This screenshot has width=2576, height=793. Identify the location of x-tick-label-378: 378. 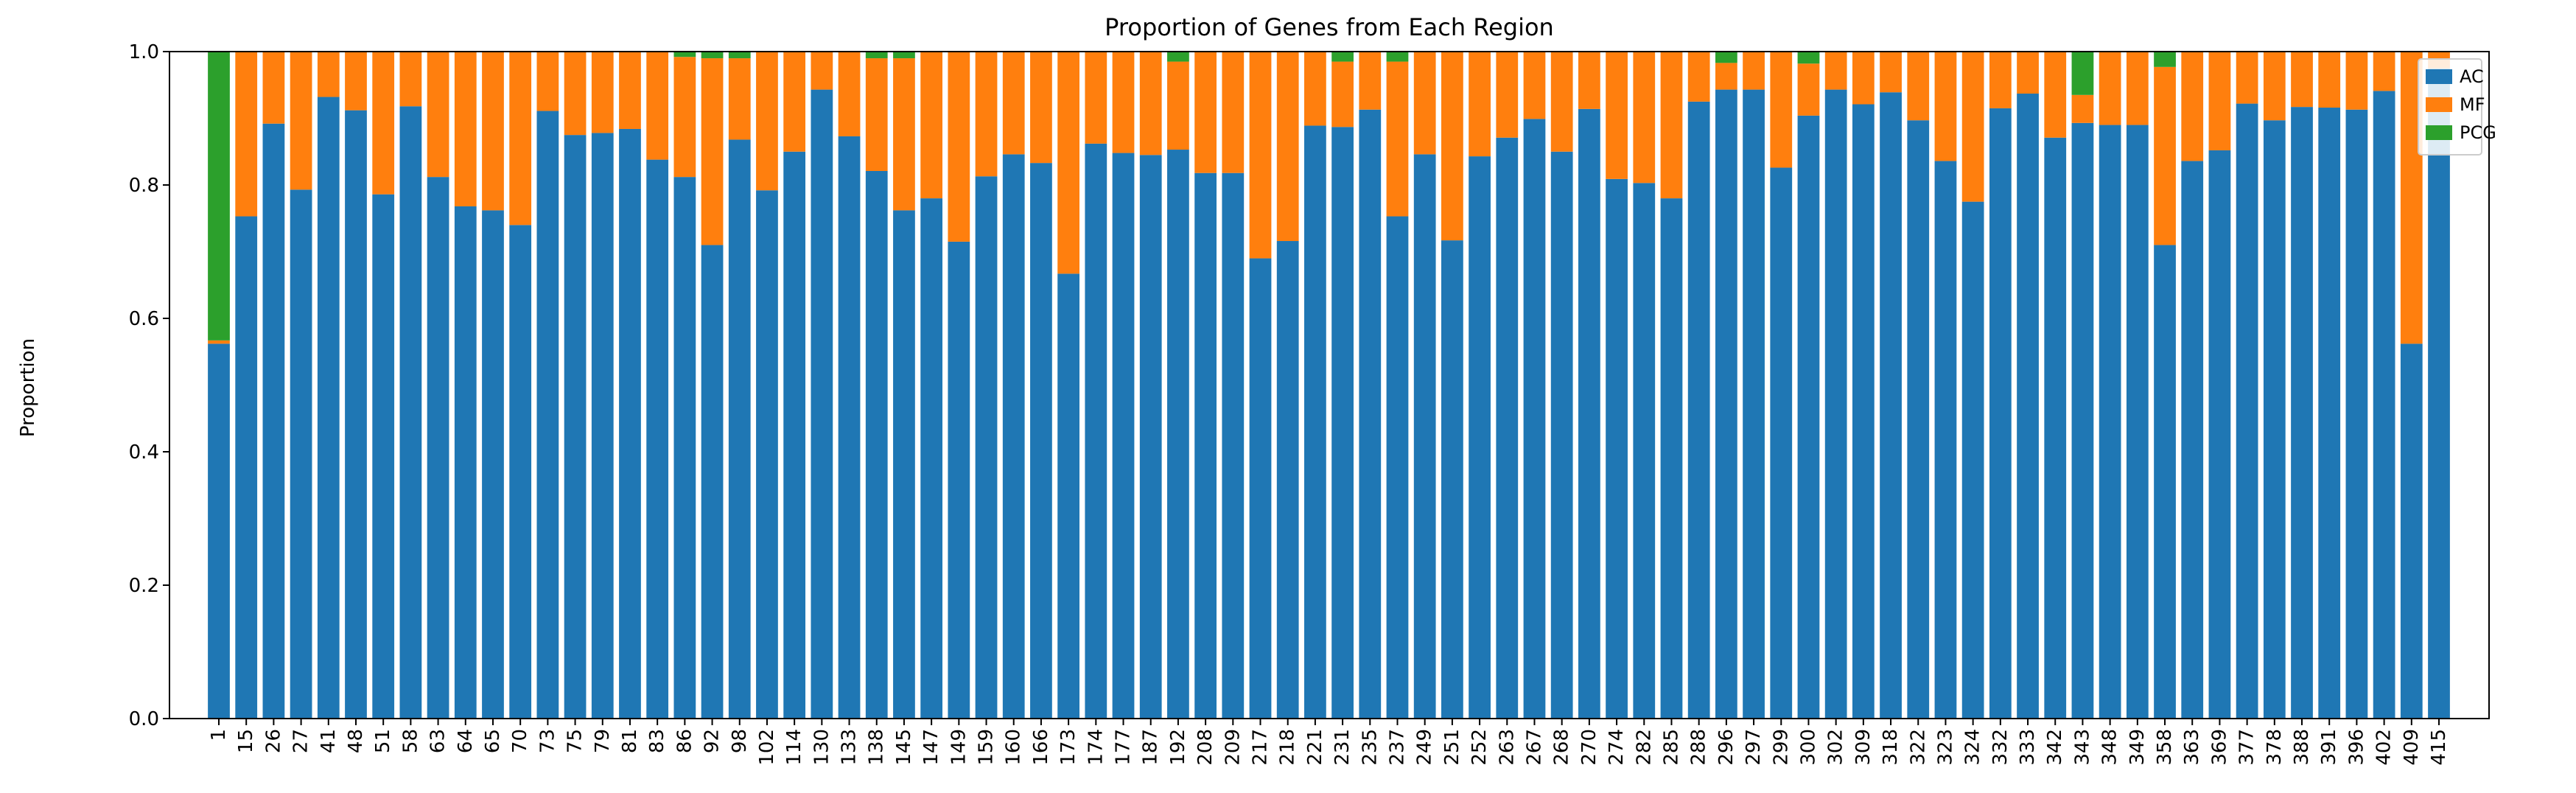
(2275, 748).